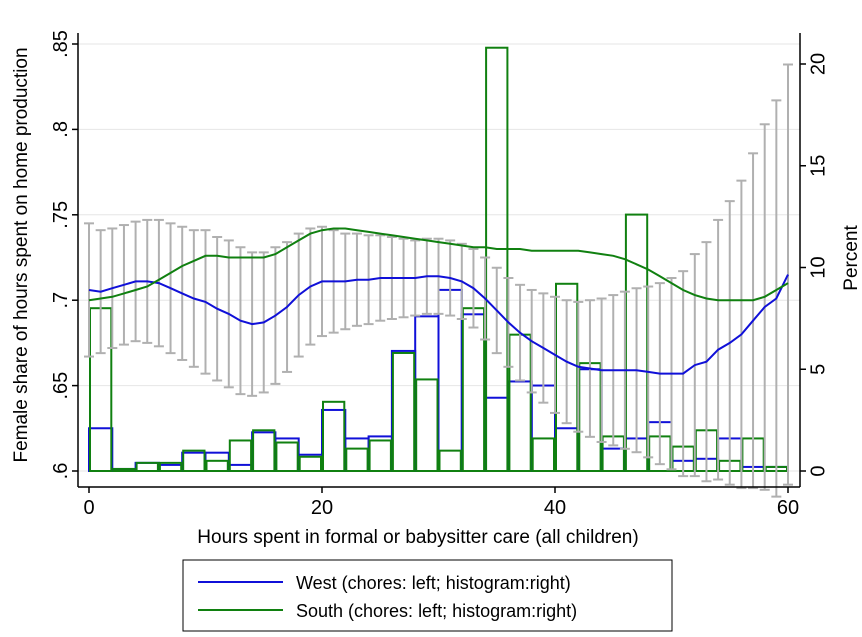 The width and height of the screenshot is (862, 637). I want to click on y-right-tick-label: 10, so click(819, 267).